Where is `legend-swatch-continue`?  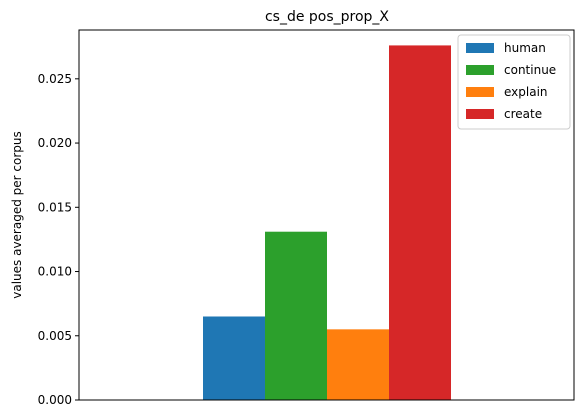
legend-swatch-continue is located at coordinates (480, 70).